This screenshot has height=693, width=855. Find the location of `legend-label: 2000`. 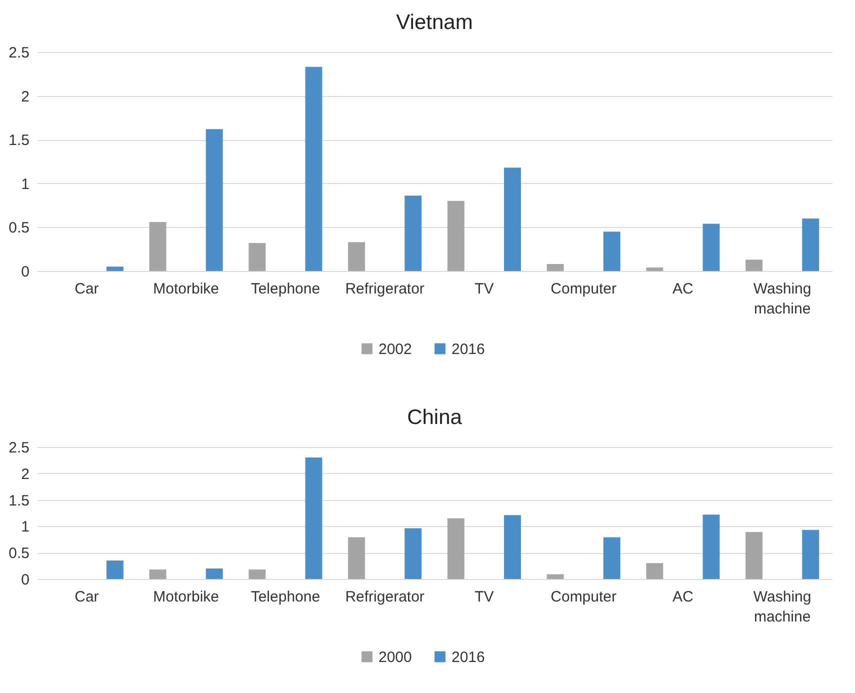

legend-label: 2000 is located at coordinates (395, 657).